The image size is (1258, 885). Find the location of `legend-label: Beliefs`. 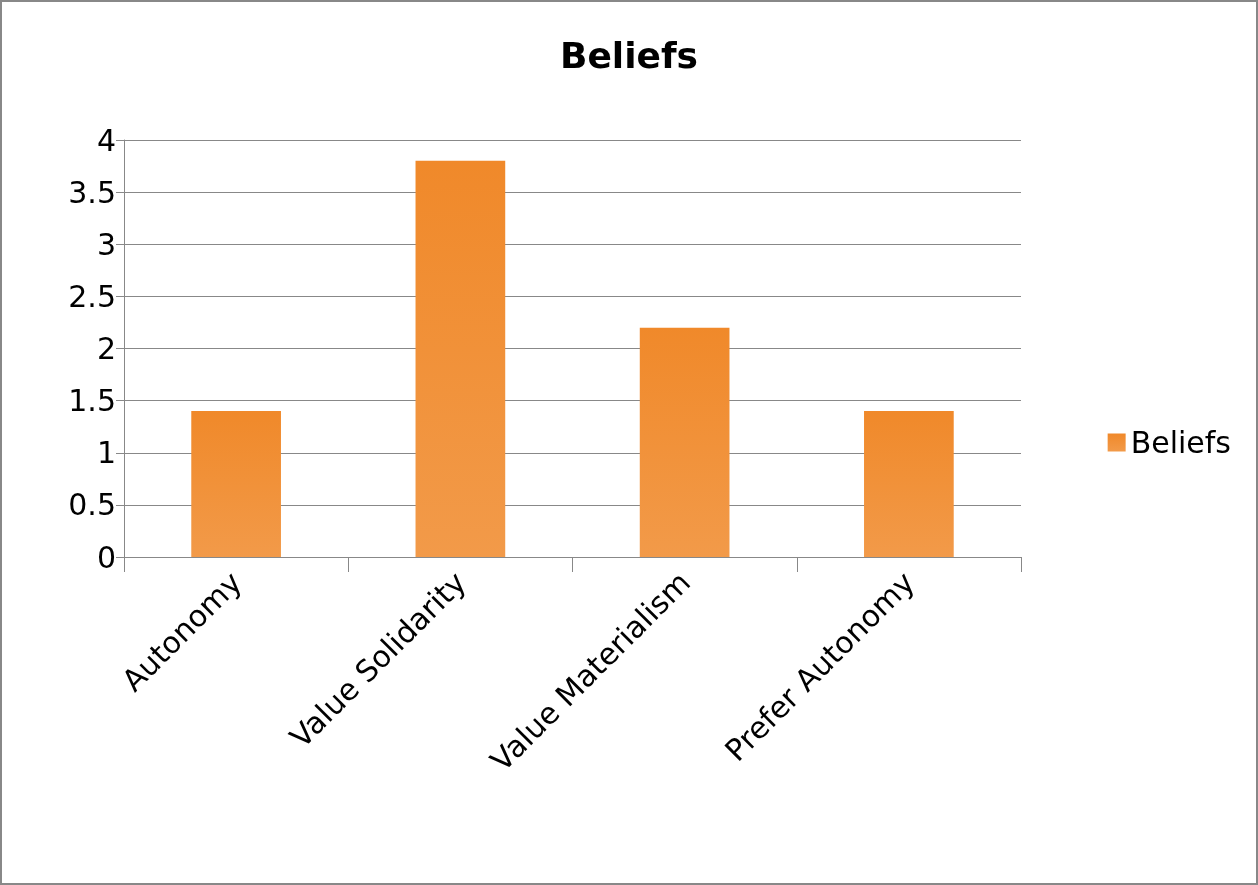

legend-label: Beliefs is located at coordinates (1180, 442).